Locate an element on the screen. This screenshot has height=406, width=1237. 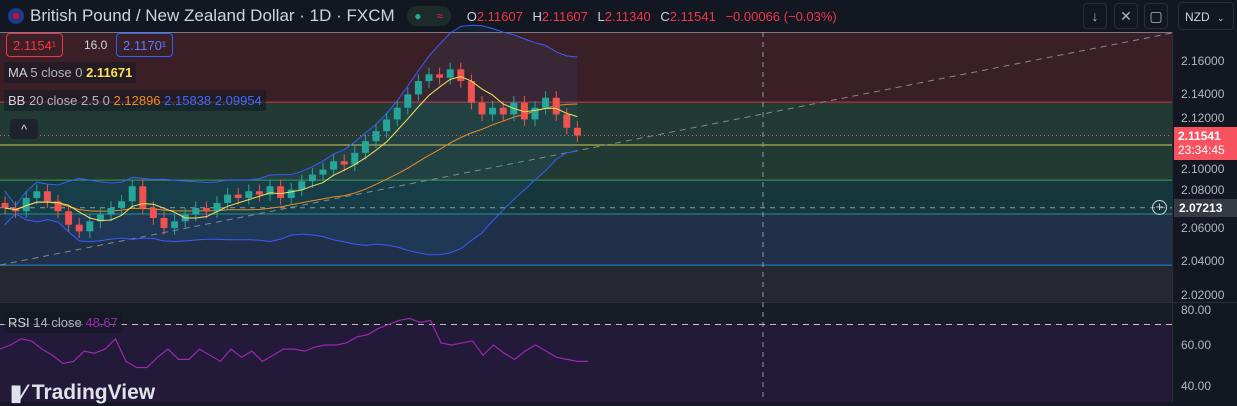
chevron-down-icon: ⌄ is located at coordinates (1221, 18).